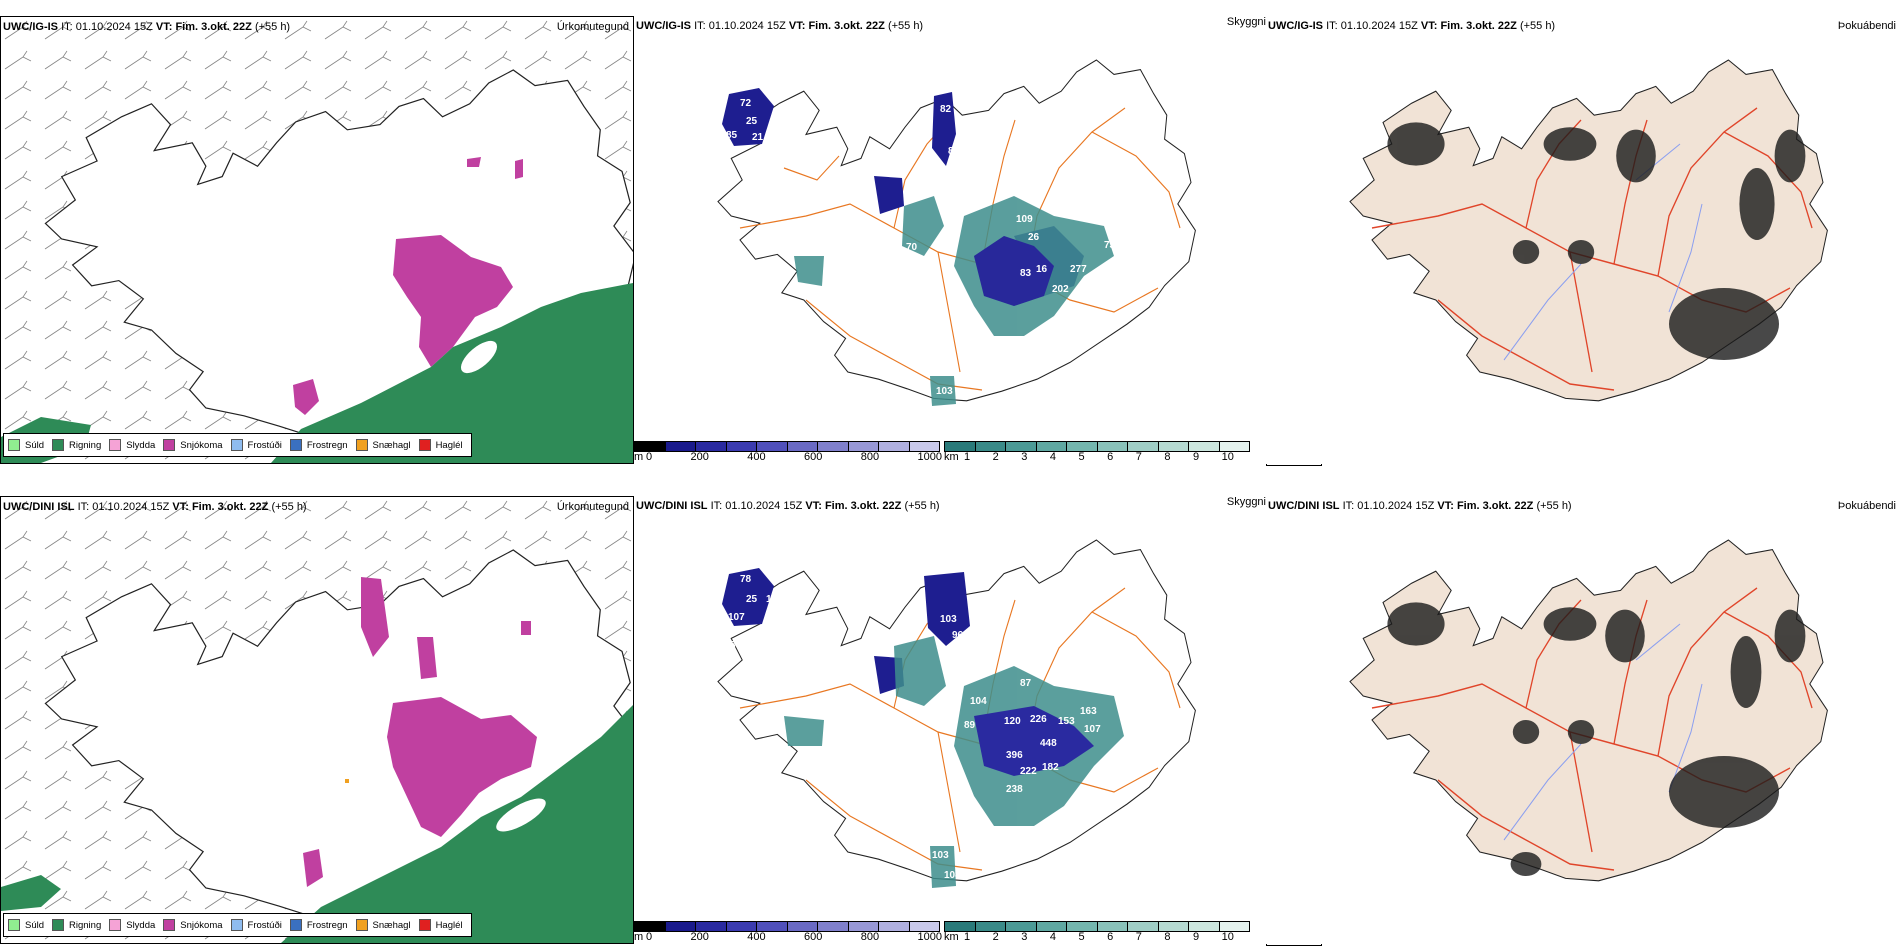 This screenshot has width=1900, height=950. What do you see at coordinates (1056, 621) in the screenshot?
I see `cloud-label: 310` at bounding box center [1056, 621].